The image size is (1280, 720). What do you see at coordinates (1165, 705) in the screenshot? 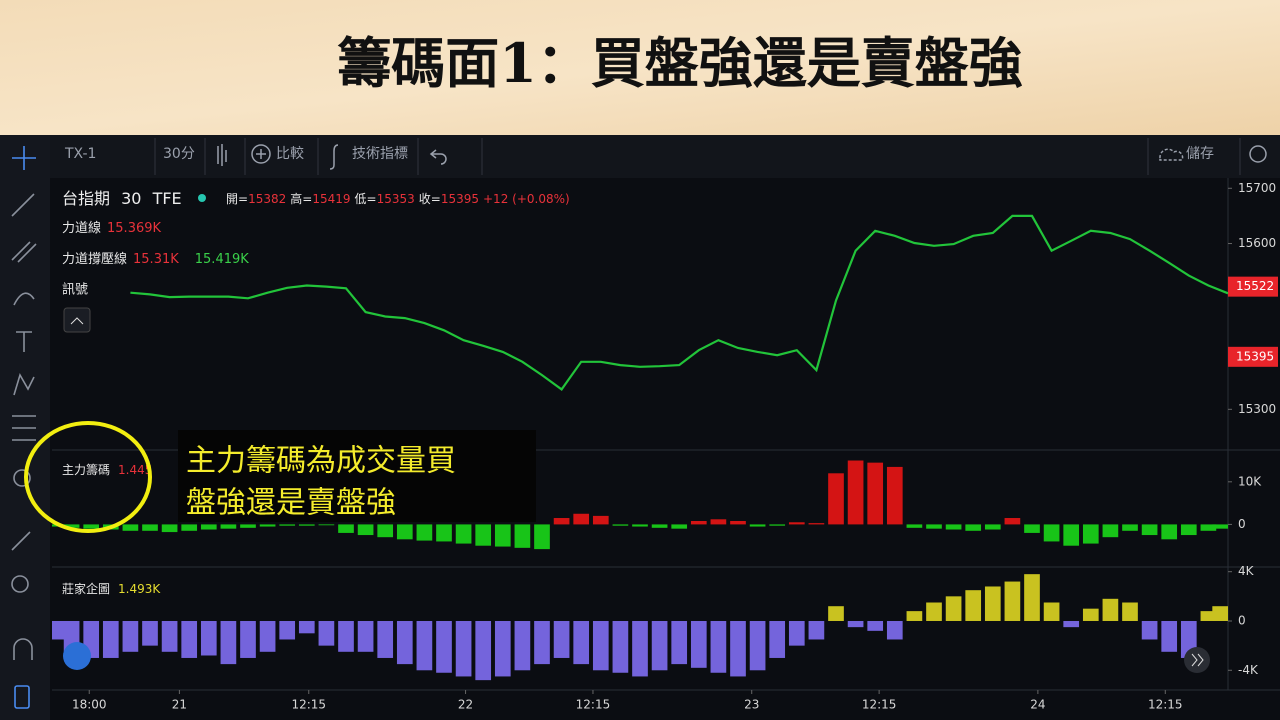
I see `x-tick-label: 12:15` at bounding box center [1165, 705].